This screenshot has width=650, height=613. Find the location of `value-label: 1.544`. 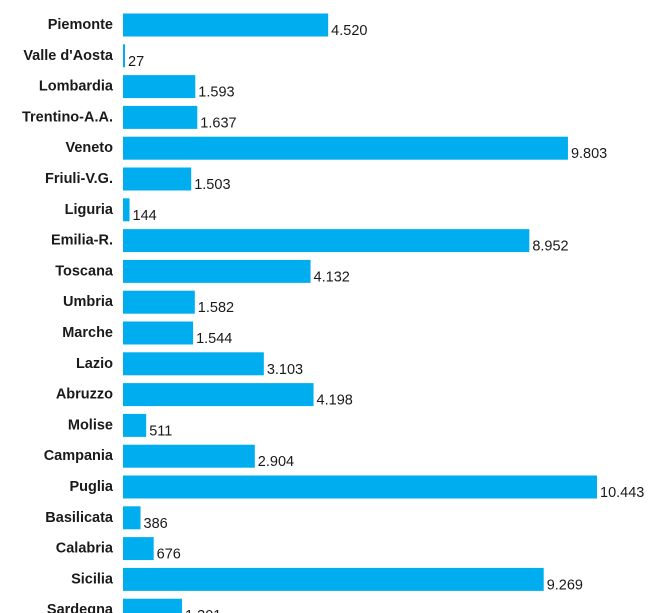

value-label: 1.544 is located at coordinates (214, 339).